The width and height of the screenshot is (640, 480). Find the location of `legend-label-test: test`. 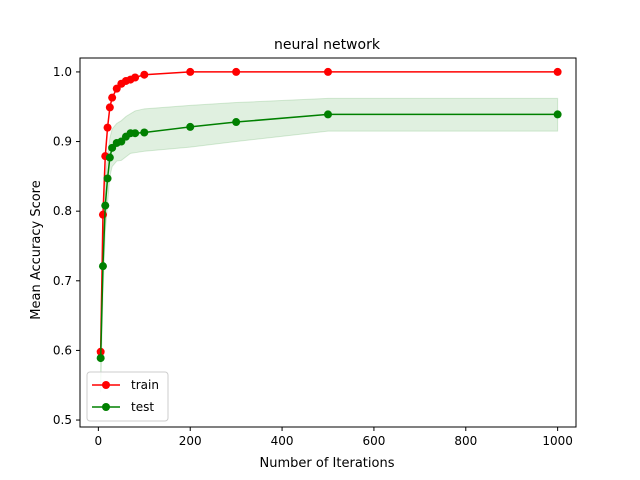

legend-label-test: test is located at coordinates (142, 407).